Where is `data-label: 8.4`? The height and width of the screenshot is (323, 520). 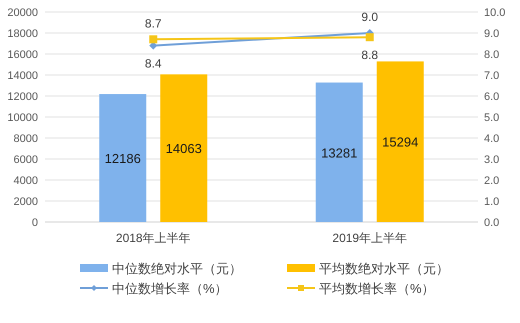 data-label: 8.4 is located at coordinates (153, 63).